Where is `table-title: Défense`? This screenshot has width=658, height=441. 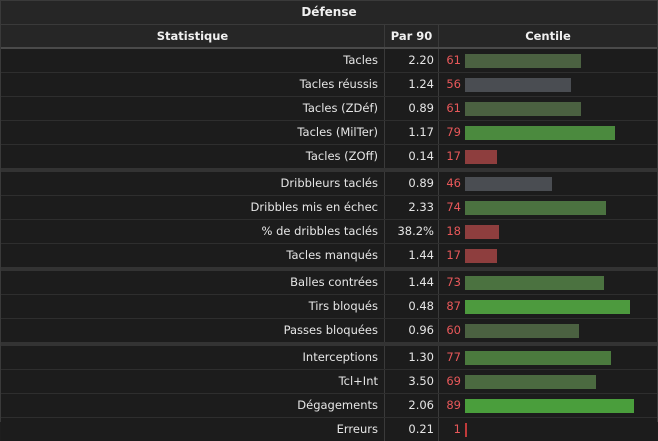 table-title: Défense is located at coordinates (329, 13).